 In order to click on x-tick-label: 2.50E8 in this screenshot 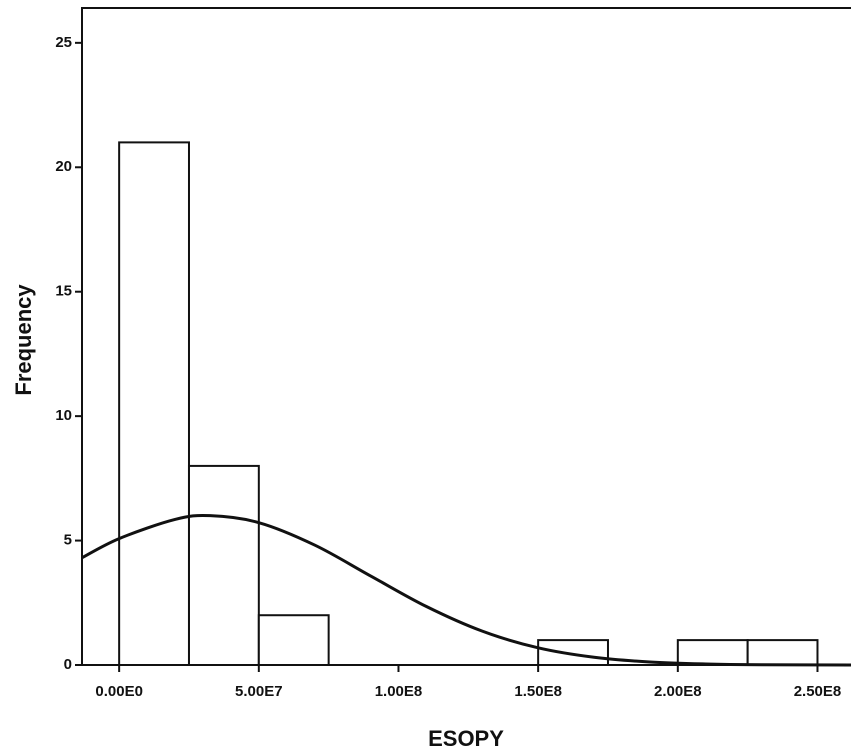, I will do `click(818, 691)`.